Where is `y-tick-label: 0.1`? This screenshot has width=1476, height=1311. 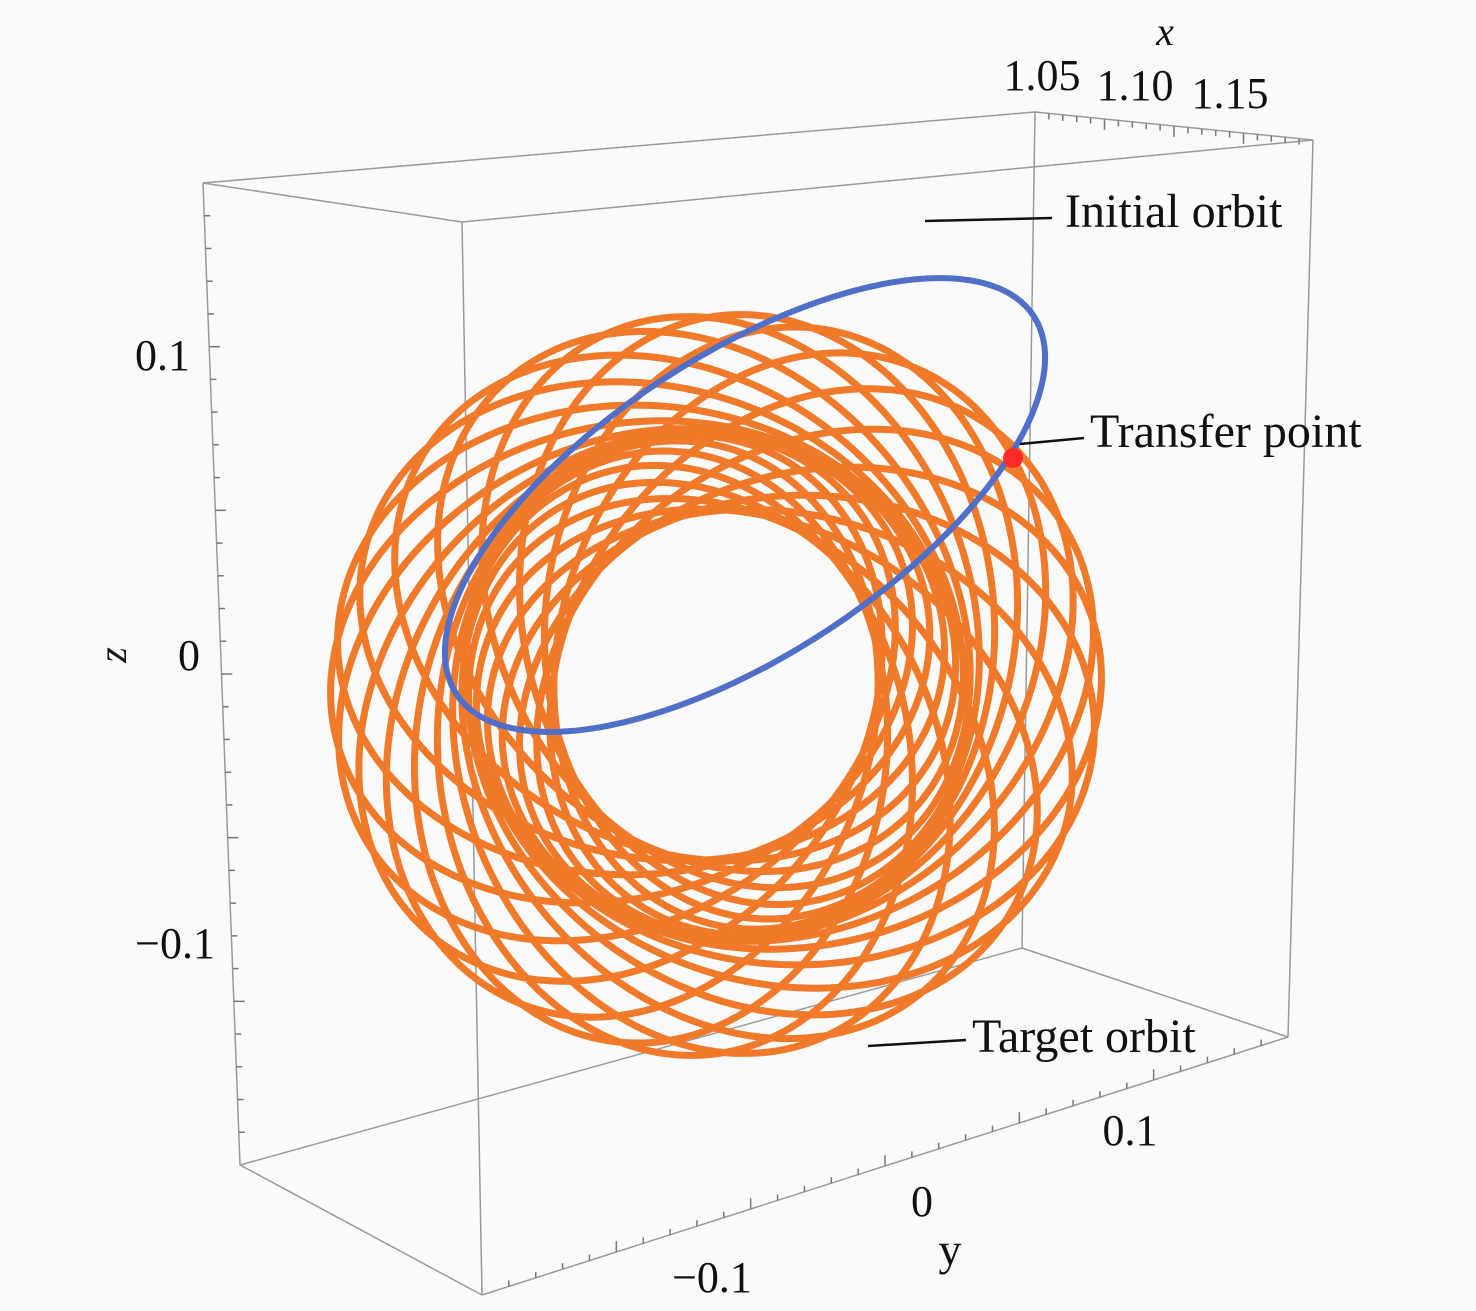 y-tick-label: 0.1 is located at coordinates (1130, 1130).